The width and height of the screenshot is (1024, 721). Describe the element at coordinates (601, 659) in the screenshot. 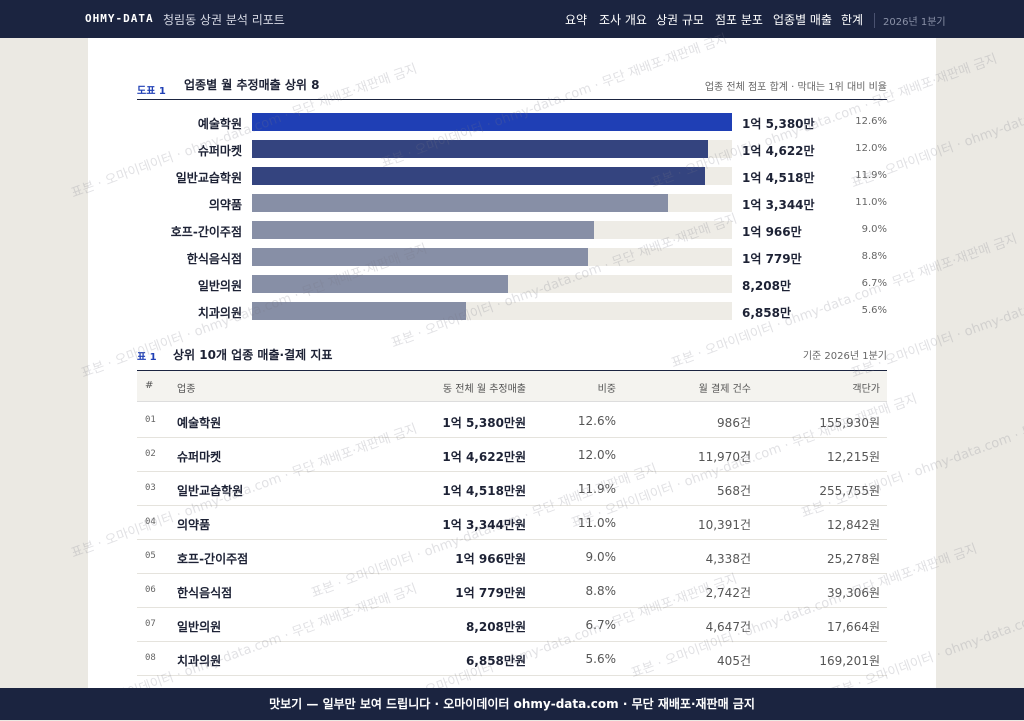

I see `table-cell: 5.6%` at that location.